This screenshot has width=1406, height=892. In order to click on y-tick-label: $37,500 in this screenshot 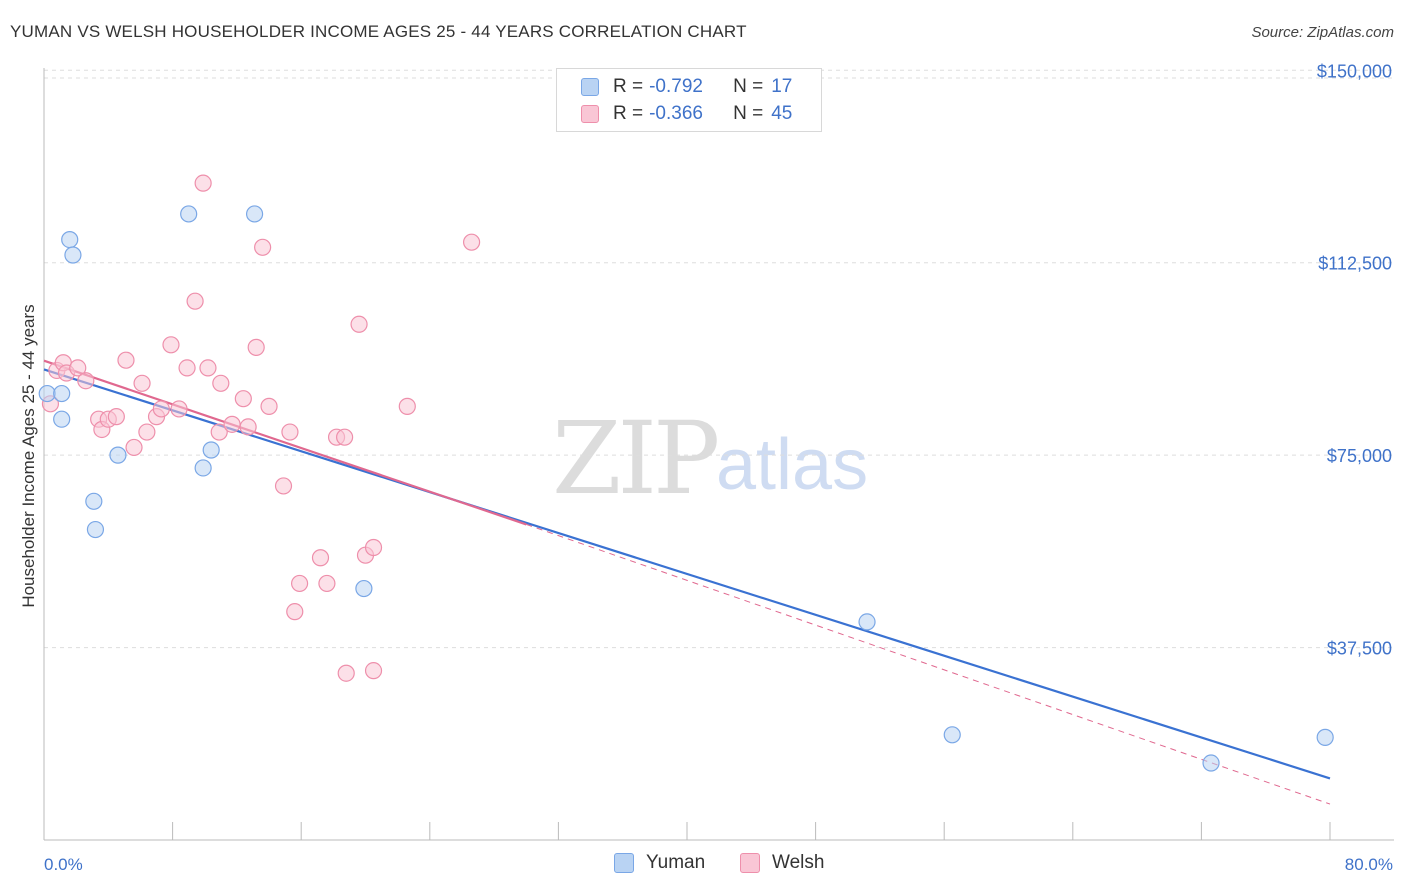, I will do `click(1359, 649)`.